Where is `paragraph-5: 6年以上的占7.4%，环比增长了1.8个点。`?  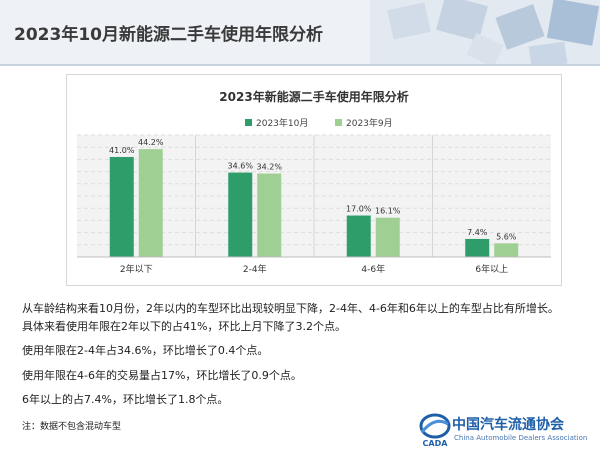 paragraph-5: 6年以上的占7.4%，环比增长了1.8个点。 is located at coordinates (125, 399).